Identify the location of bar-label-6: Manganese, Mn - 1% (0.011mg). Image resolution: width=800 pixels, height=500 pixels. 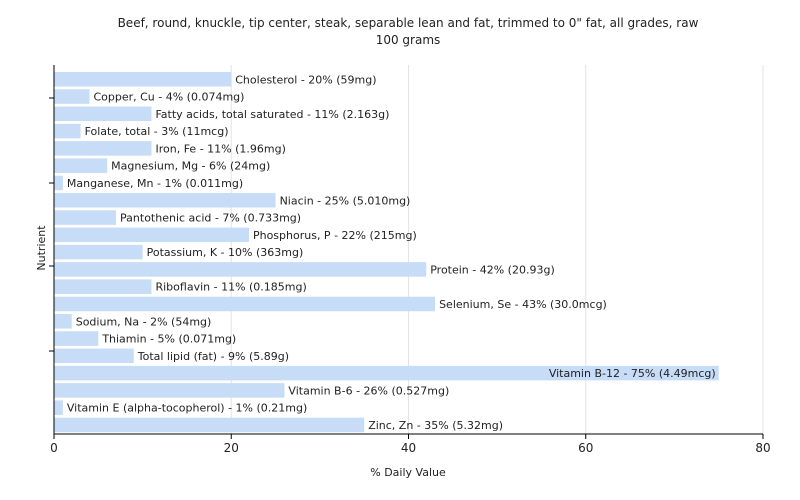
(155, 183).